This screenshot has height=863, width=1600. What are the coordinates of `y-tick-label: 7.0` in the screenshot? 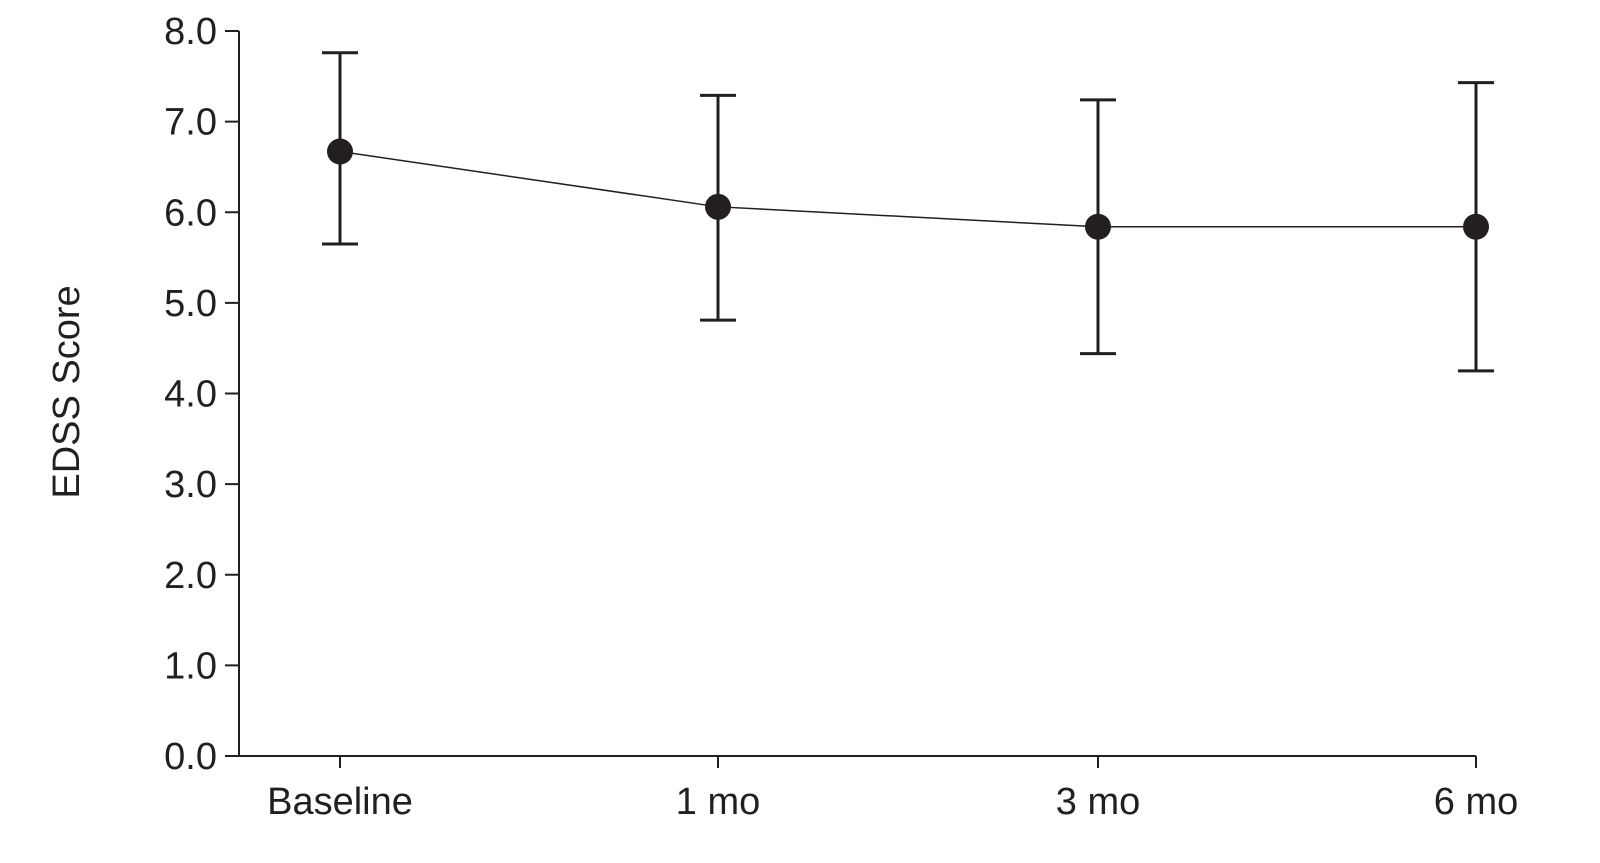 It's located at (190, 123).